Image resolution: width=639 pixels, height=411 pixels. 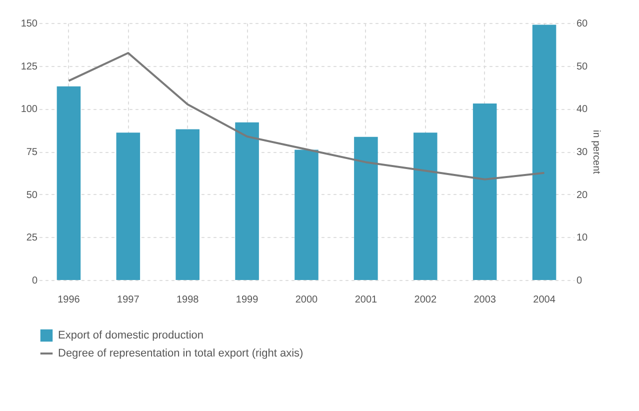 I want to click on y-tick-label: 75, so click(x=32, y=152).